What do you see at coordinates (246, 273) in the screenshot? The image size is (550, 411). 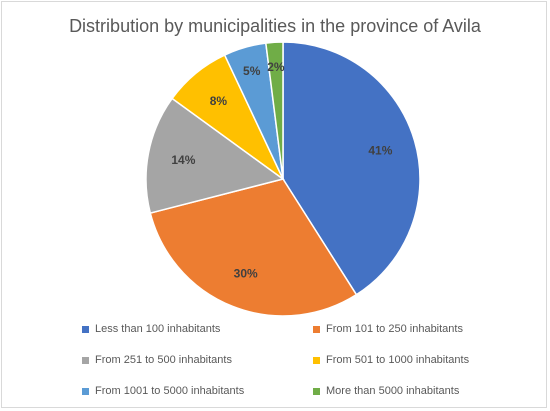 I see `pie-data-label-2: 30%` at bounding box center [246, 273].